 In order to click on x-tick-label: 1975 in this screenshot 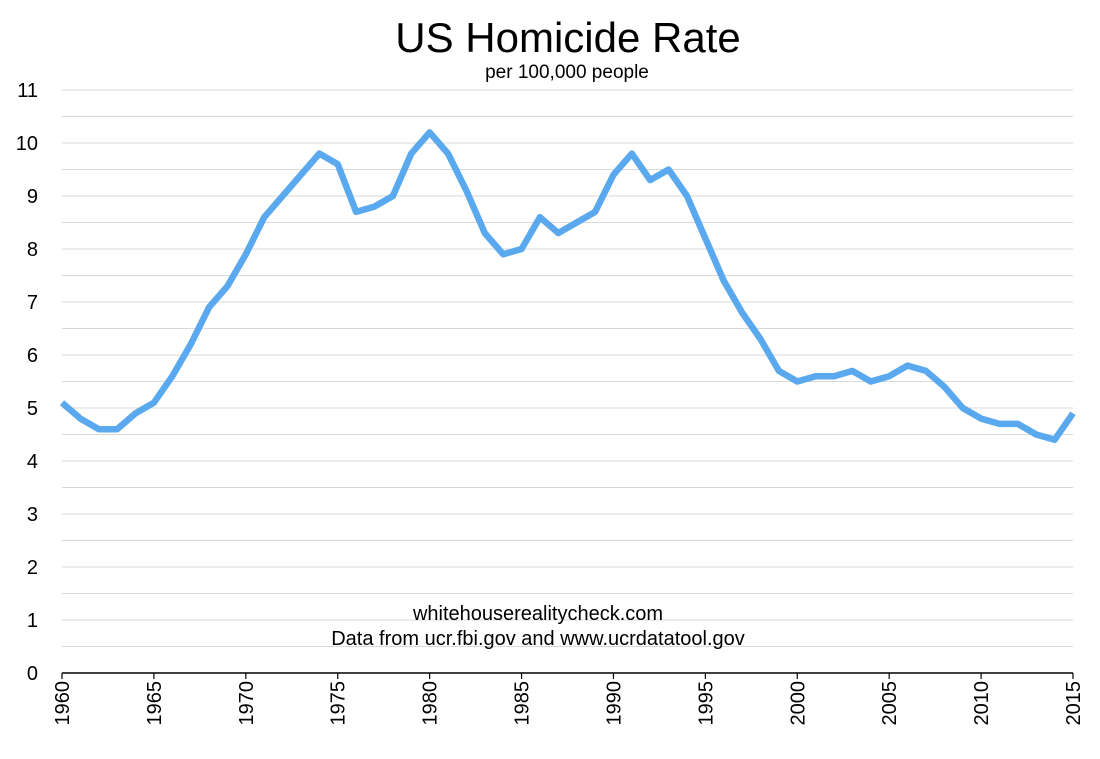, I will do `click(339, 703)`.